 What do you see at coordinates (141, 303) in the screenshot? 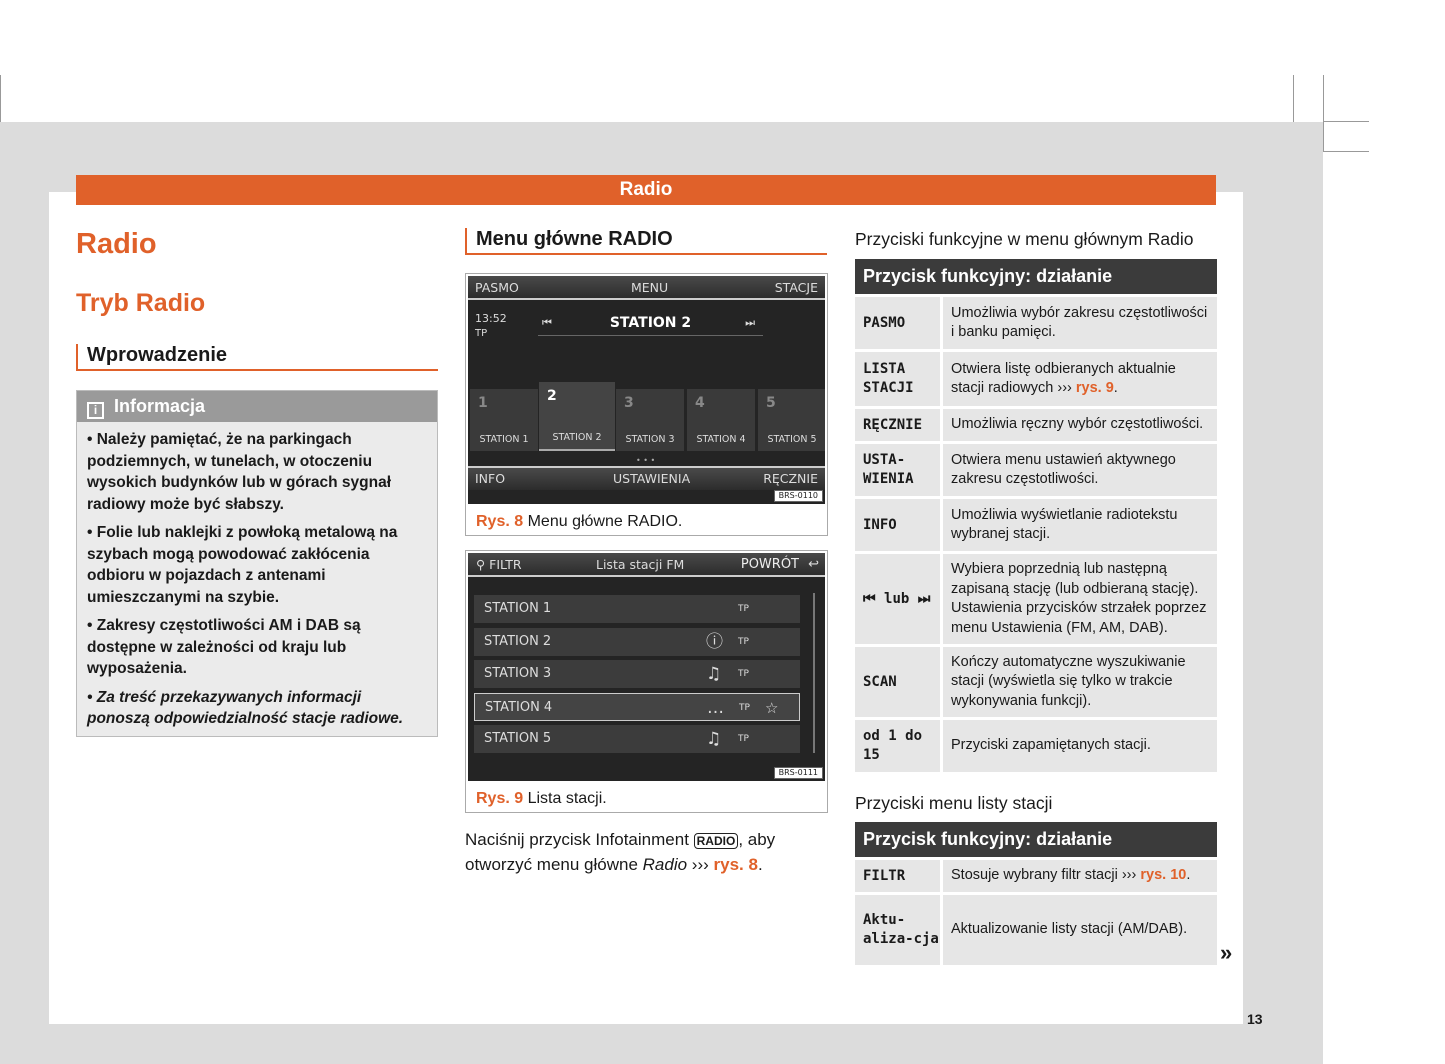
I see `page-subtitle: Tryb Radio` at bounding box center [141, 303].